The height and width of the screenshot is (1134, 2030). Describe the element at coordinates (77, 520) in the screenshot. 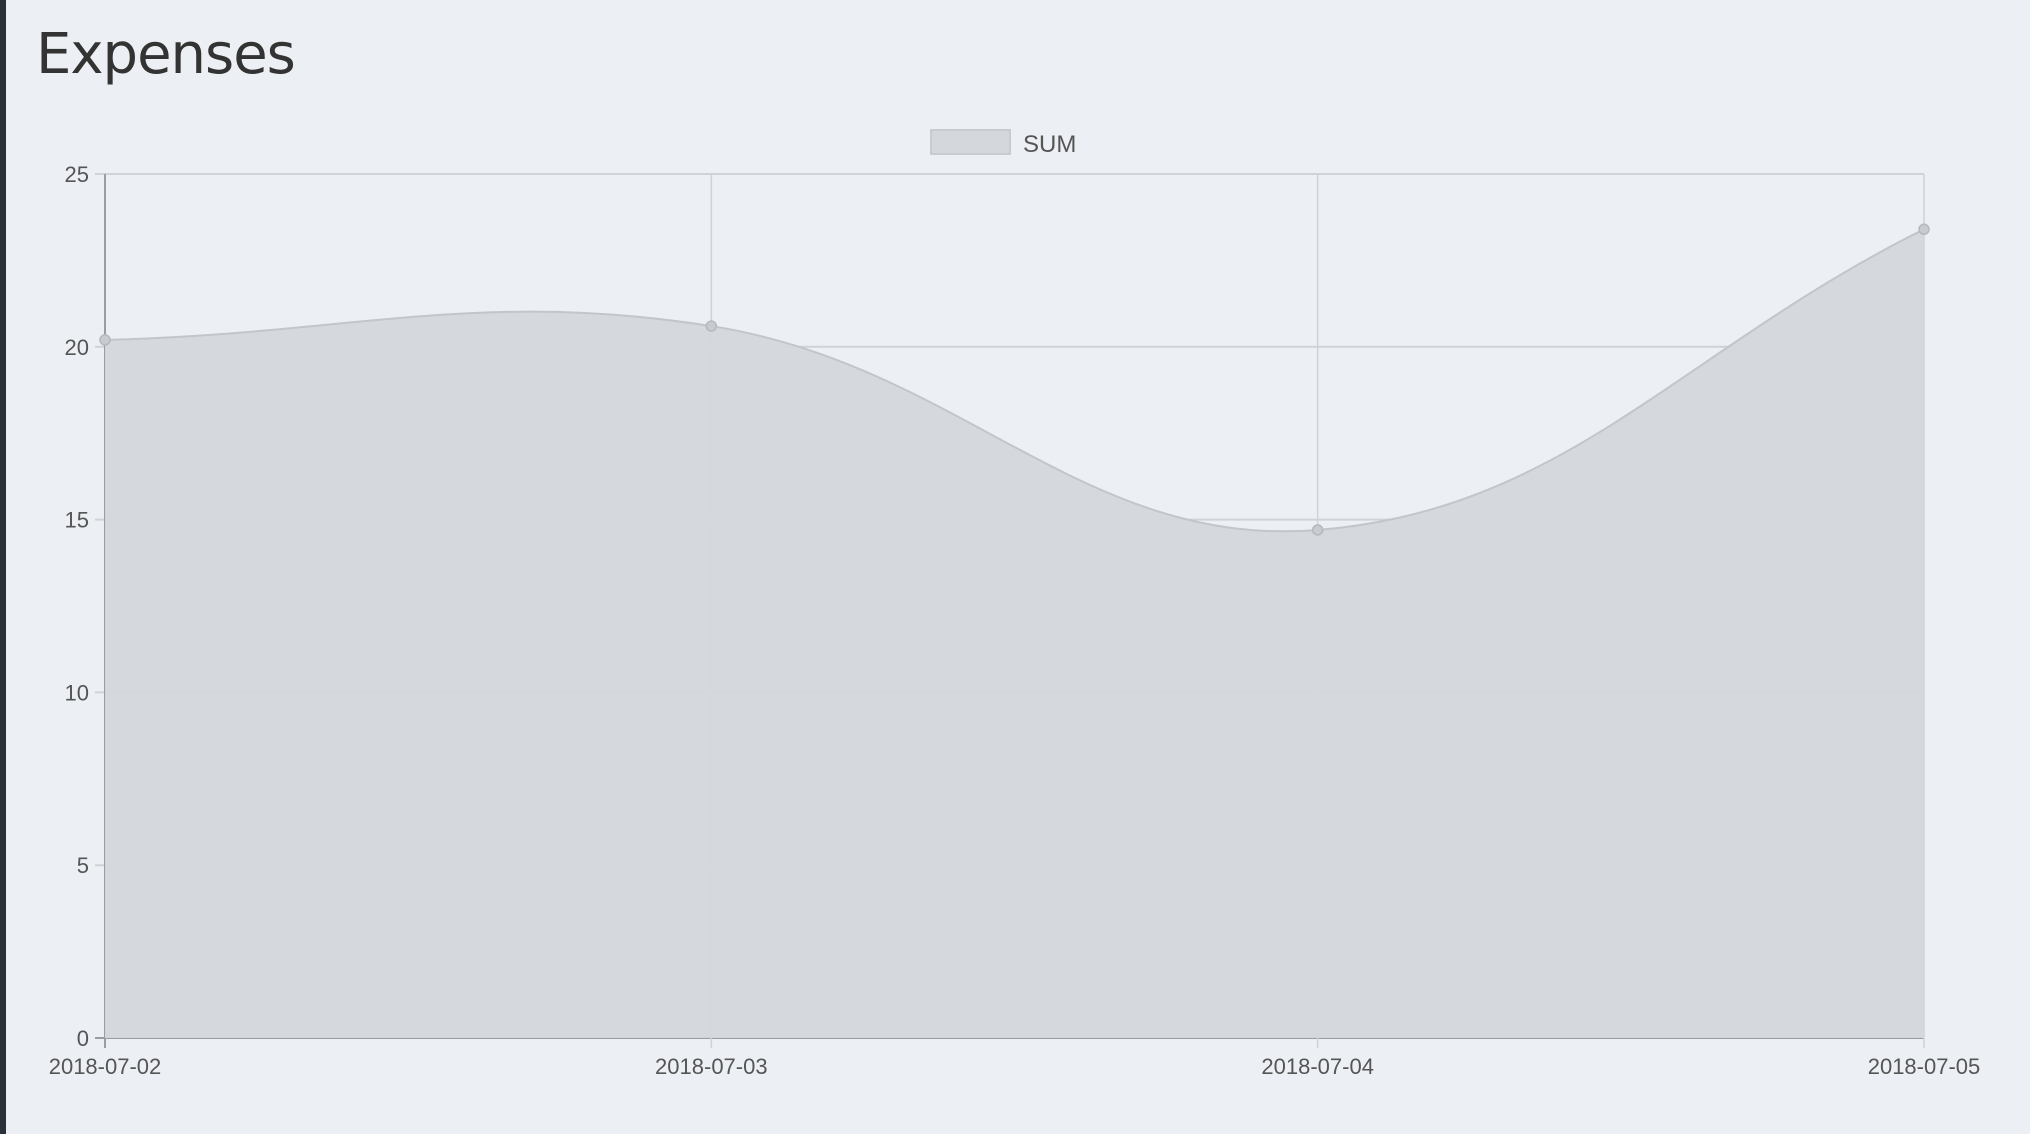

I see `y-tick-label: 15` at that location.